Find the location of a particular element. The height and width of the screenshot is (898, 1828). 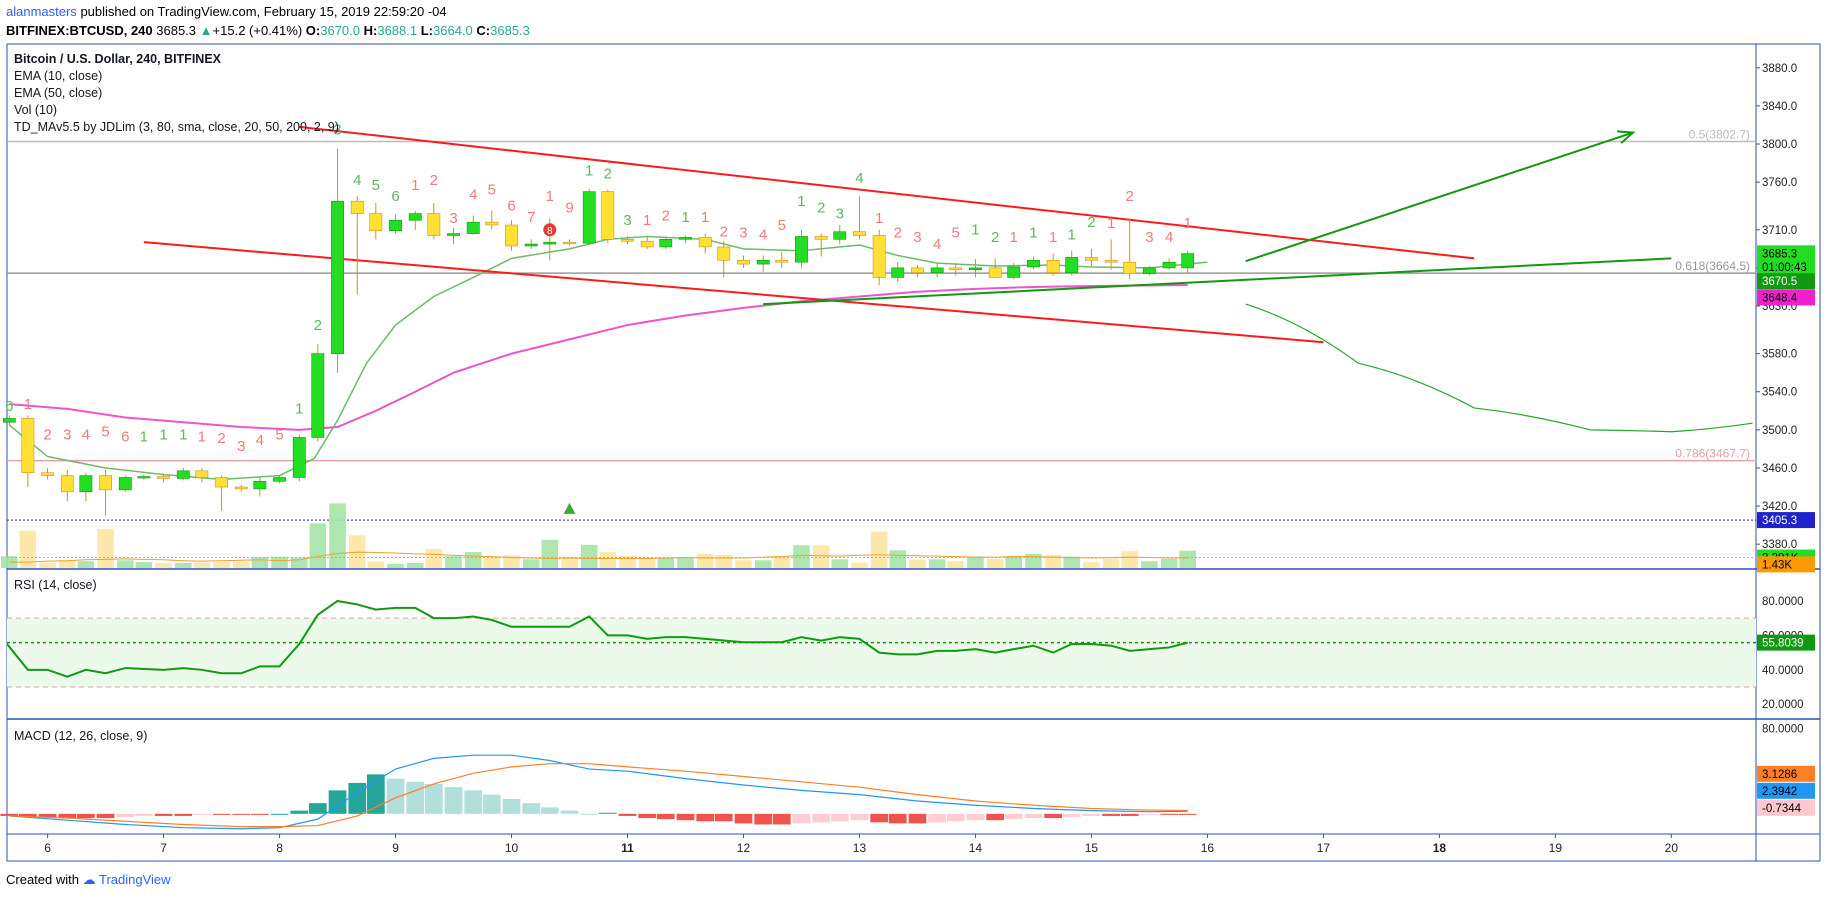

fib-level-label: 0.5(3802.7) is located at coordinates (1719, 134).